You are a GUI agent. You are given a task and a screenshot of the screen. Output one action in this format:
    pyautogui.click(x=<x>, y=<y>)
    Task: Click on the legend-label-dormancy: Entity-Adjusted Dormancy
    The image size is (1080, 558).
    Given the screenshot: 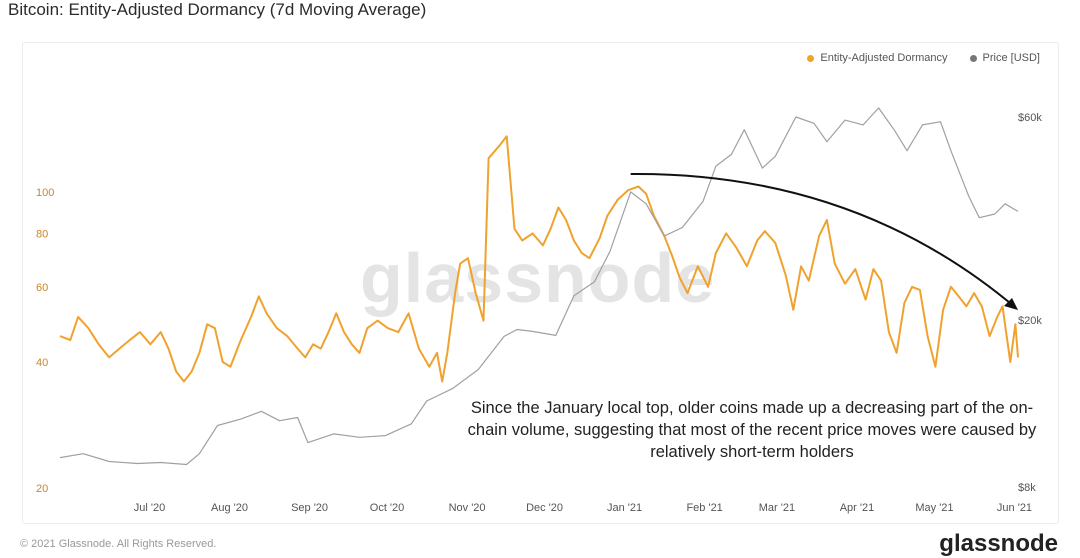 What is the action you would take?
    pyautogui.click(x=884, y=58)
    